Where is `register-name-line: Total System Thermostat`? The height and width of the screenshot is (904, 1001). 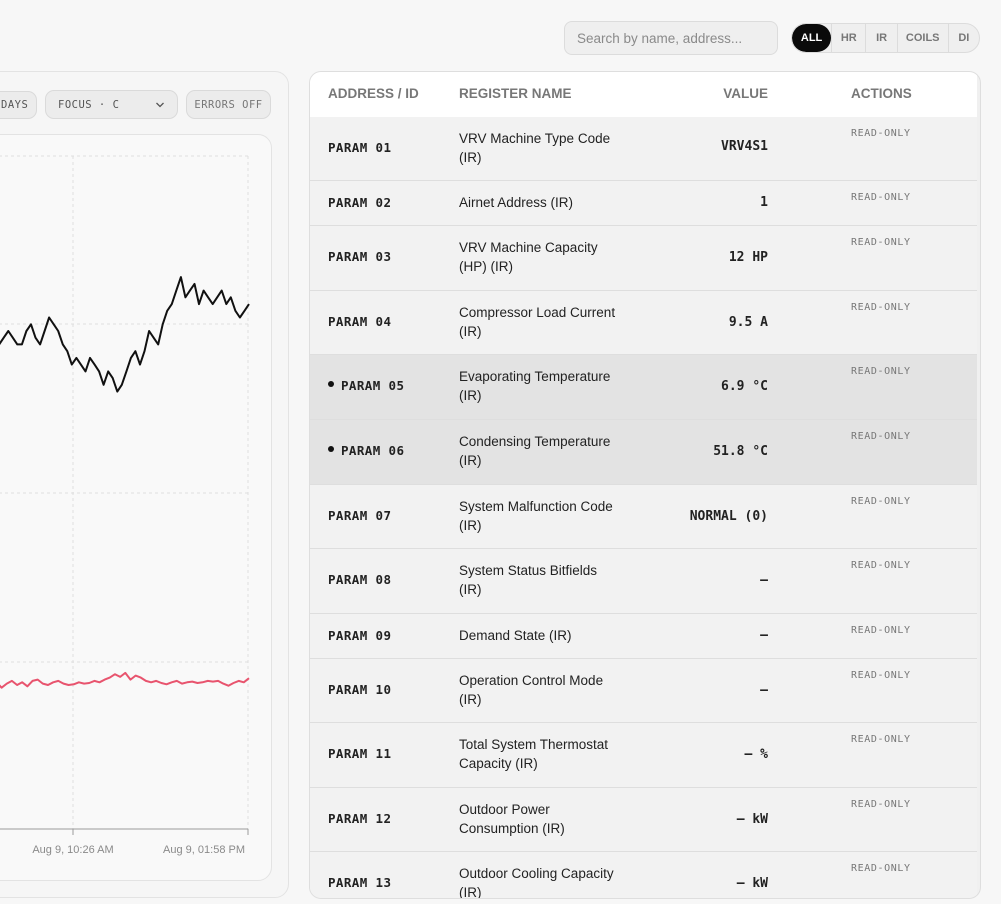 register-name-line: Total System Thermostat is located at coordinates (534, 744).